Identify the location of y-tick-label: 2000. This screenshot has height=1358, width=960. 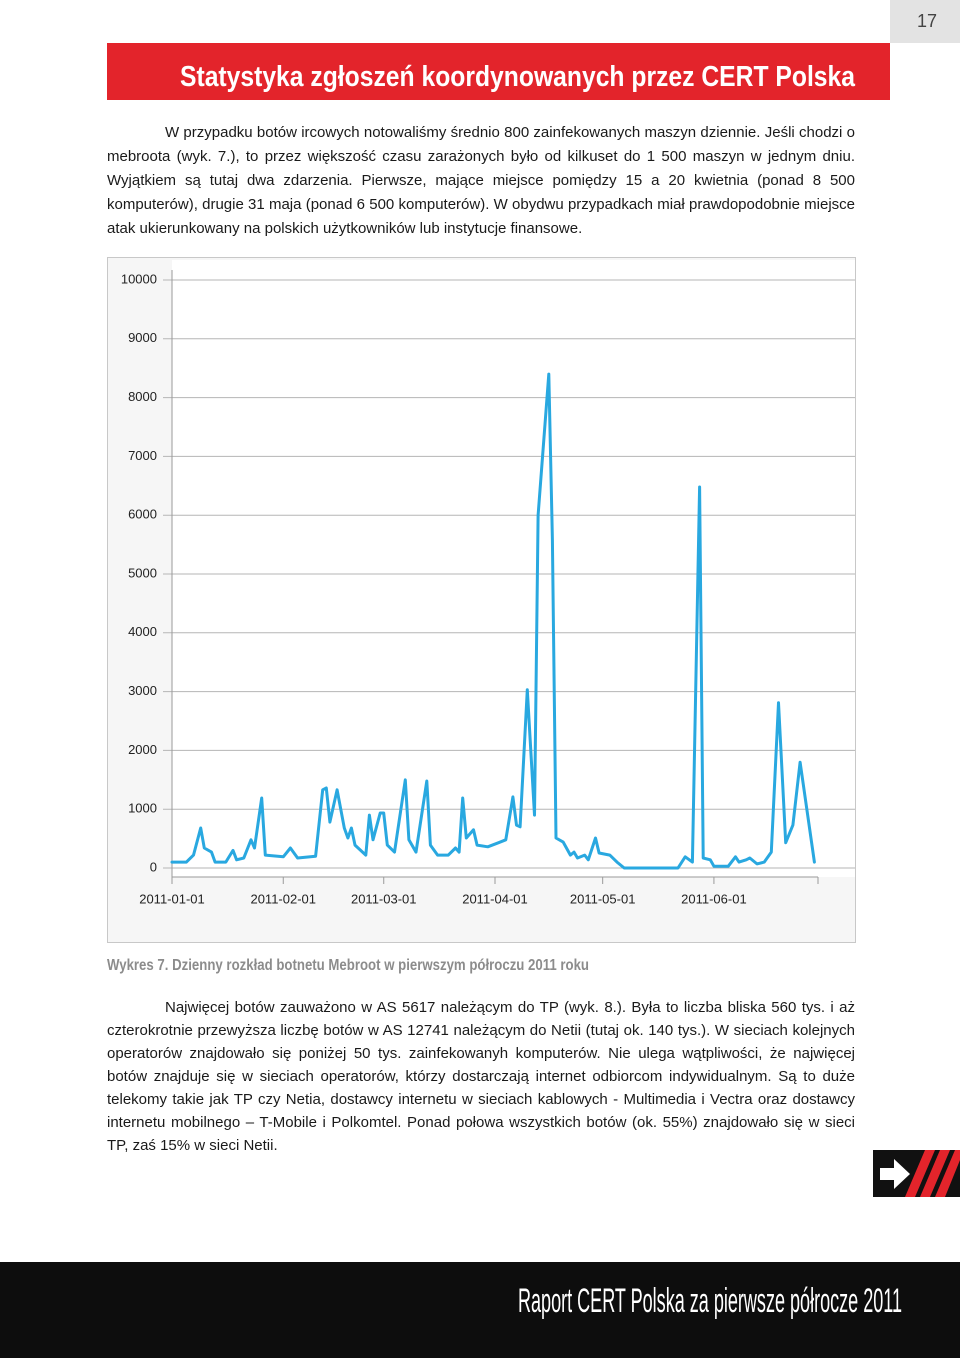
(142, 749).